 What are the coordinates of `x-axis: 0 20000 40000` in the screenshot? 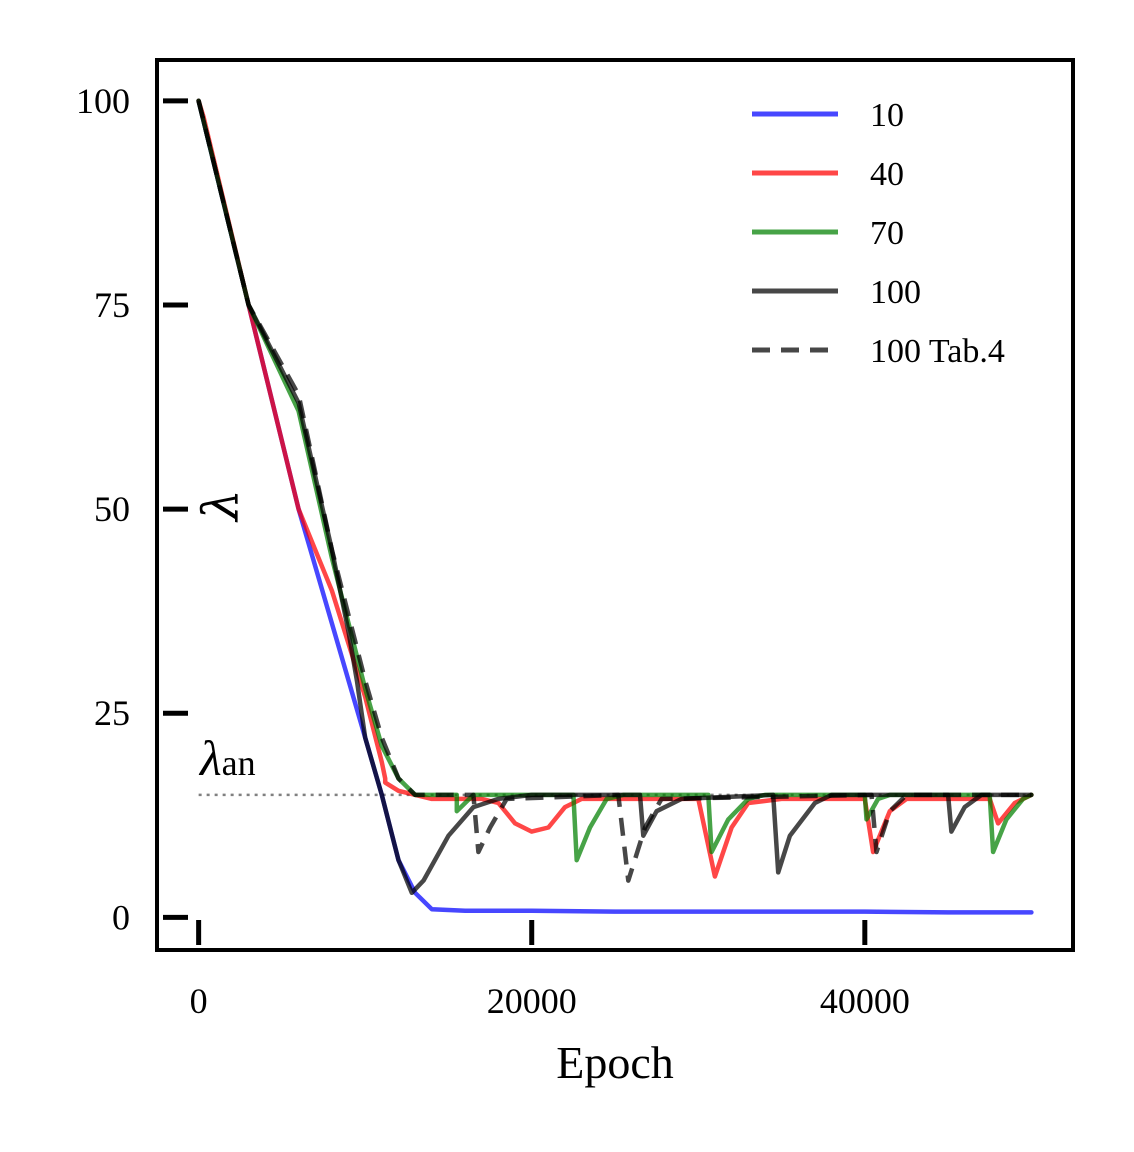 It's located at (550, 970).